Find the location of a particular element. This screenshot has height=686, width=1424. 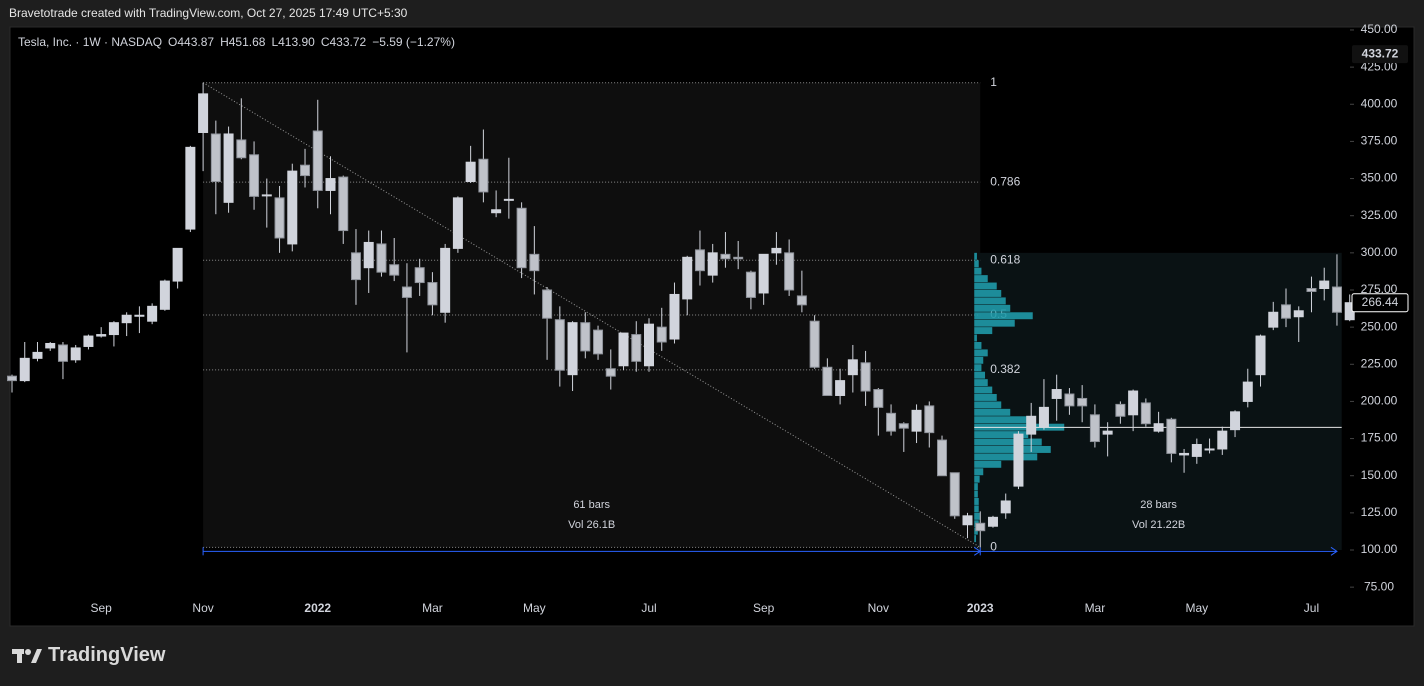

current-price-label: 433.72 is located at coordinates (1380, 53).